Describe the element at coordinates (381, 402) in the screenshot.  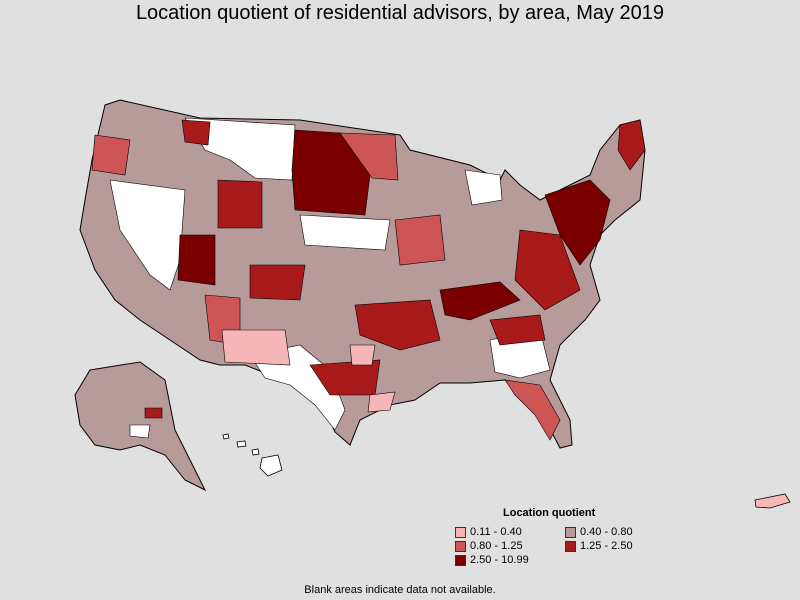
I see `lq-louisiana-region` at that location.